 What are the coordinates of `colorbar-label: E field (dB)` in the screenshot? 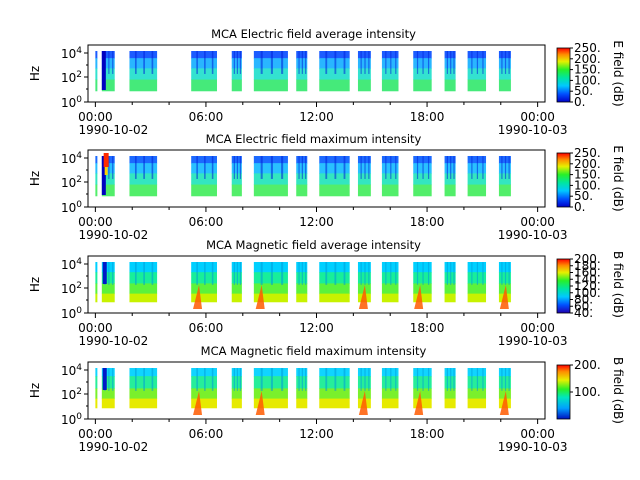 It's located at (618, 73).